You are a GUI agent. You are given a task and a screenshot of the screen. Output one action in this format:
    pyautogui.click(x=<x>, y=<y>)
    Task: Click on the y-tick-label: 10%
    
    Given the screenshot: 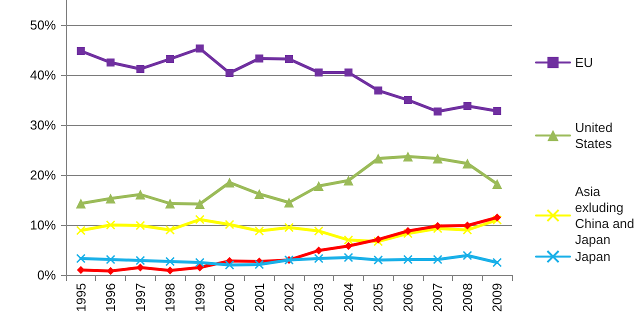 What is the action you would take?
    pyautogui.click(x=43, y=225)
    